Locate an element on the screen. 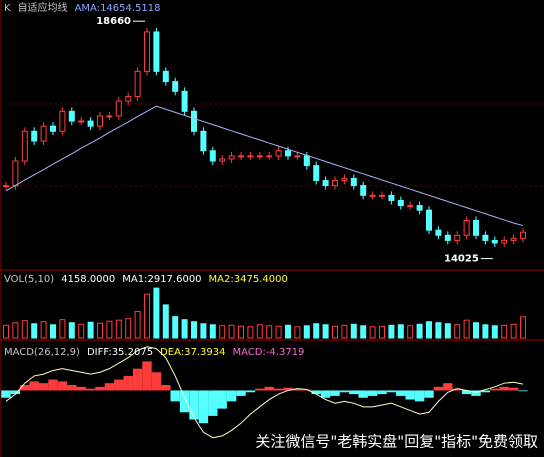 The image size is (544, 457). panel-label: MA1:2917.6000 is located at coordinates (161, 279).